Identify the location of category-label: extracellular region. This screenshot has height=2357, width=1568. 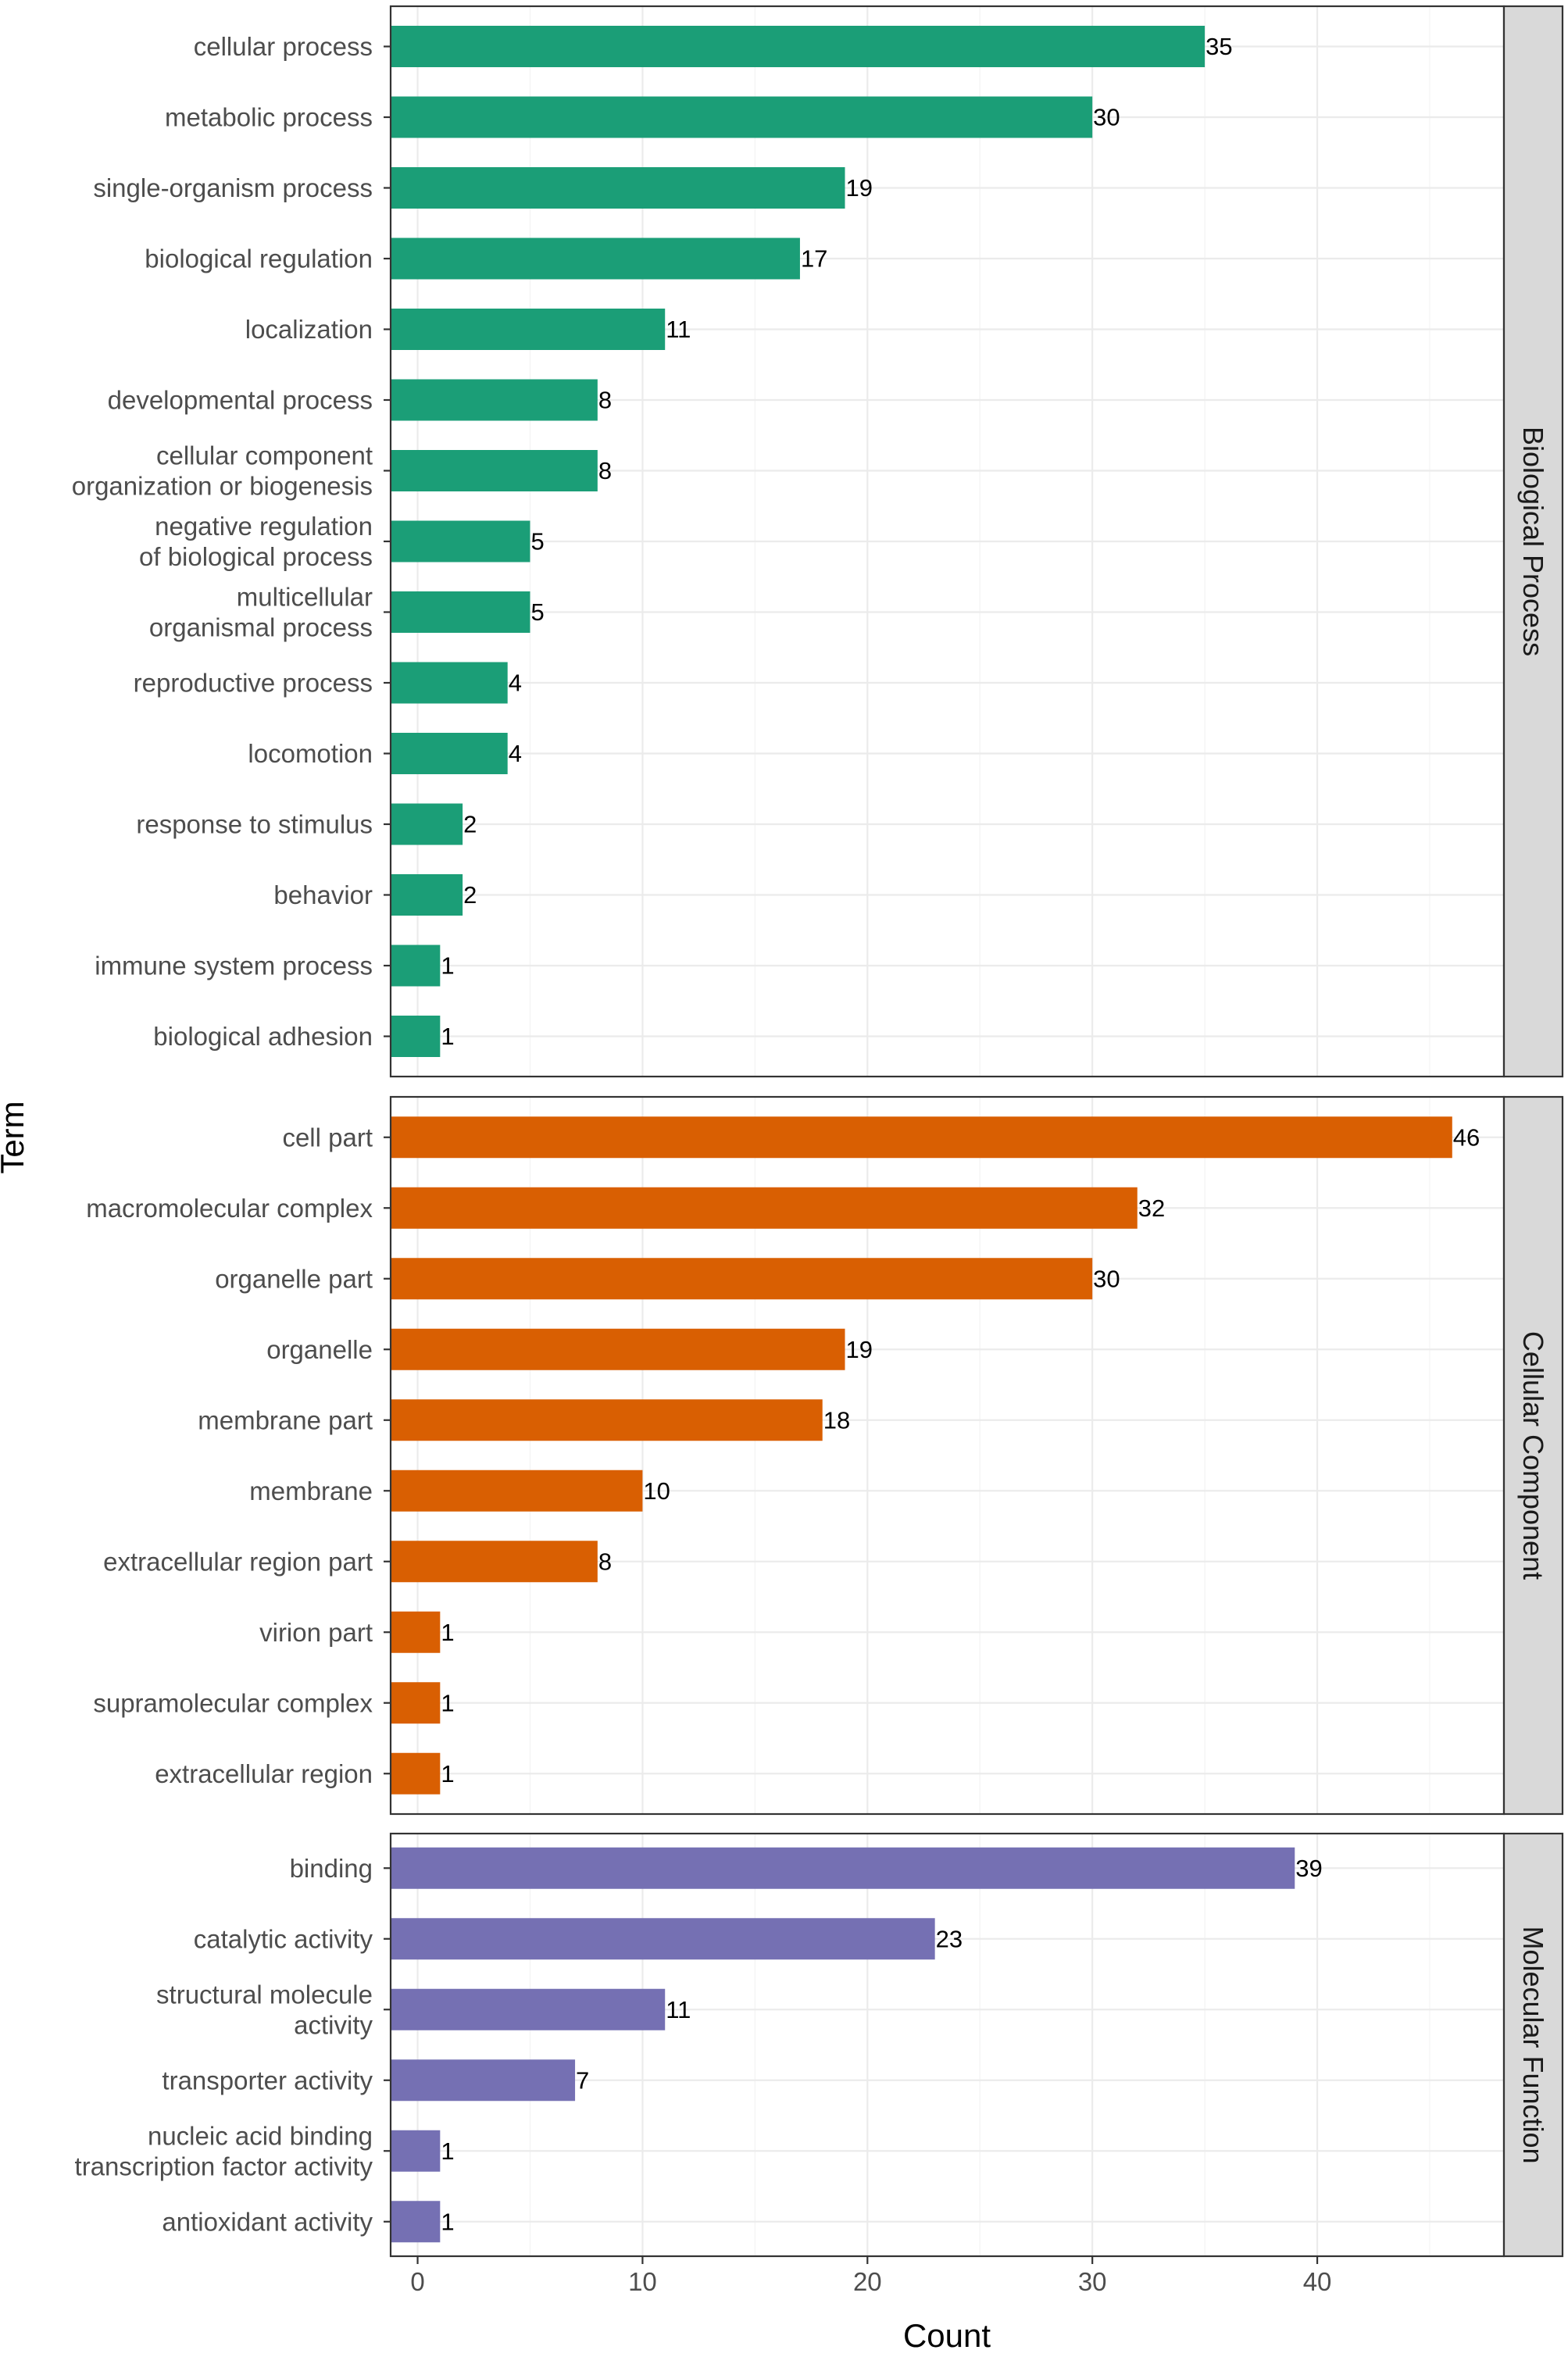
(264, 1773).